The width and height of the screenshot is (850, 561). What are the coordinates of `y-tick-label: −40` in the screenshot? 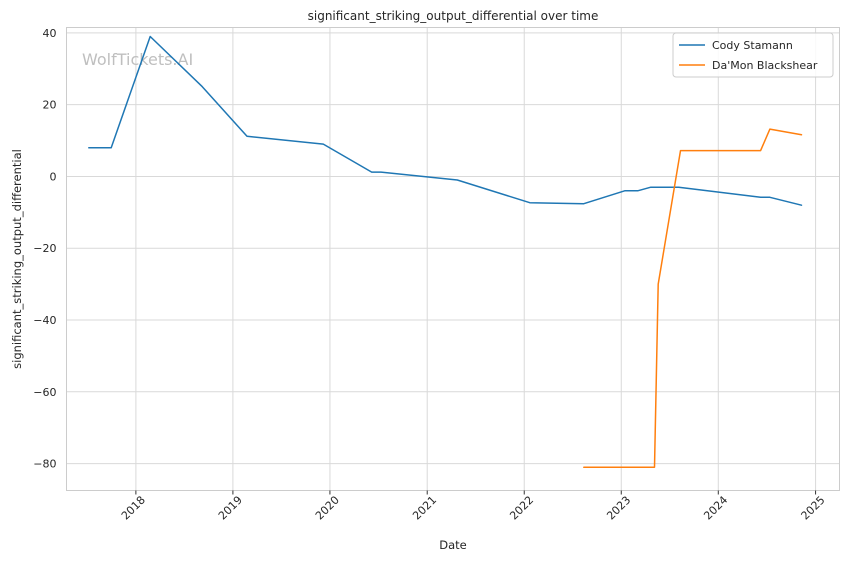 It's located at (44, 320).